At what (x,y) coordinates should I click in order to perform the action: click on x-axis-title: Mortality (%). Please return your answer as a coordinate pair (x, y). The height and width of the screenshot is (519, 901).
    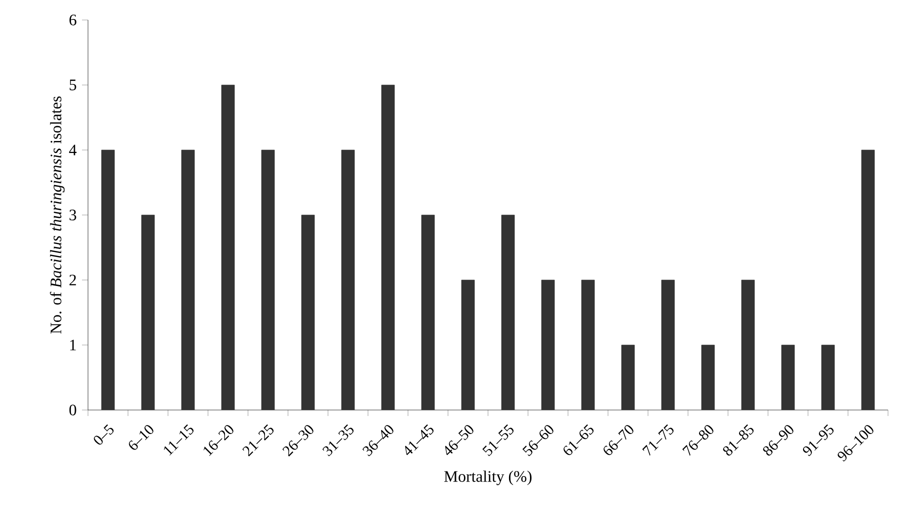
    Looking at the image, I should click on (488, 478).